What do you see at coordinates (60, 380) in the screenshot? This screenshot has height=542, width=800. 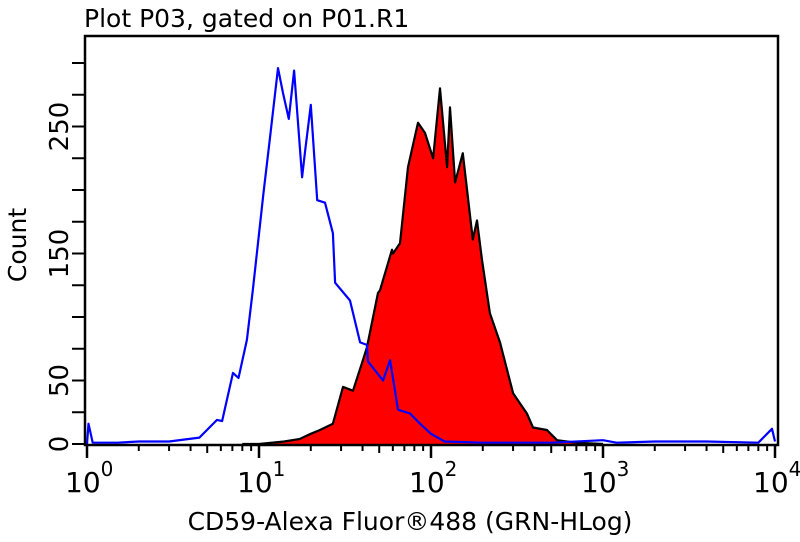 I see `y-tick-label: 50` at bounding box center [60, 380].